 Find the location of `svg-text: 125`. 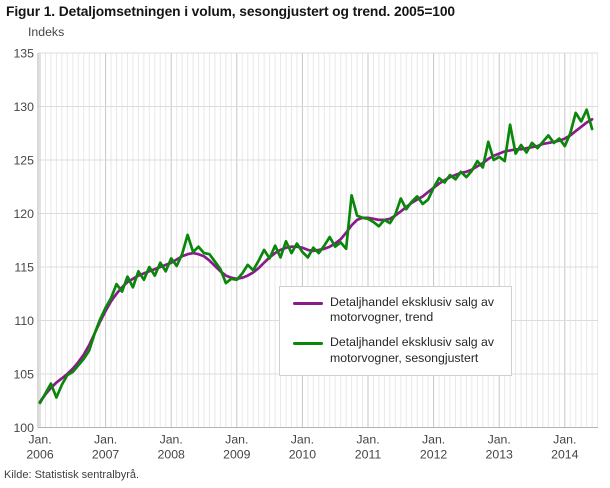

svg-text: 125 is located at coordinates (23, 161).